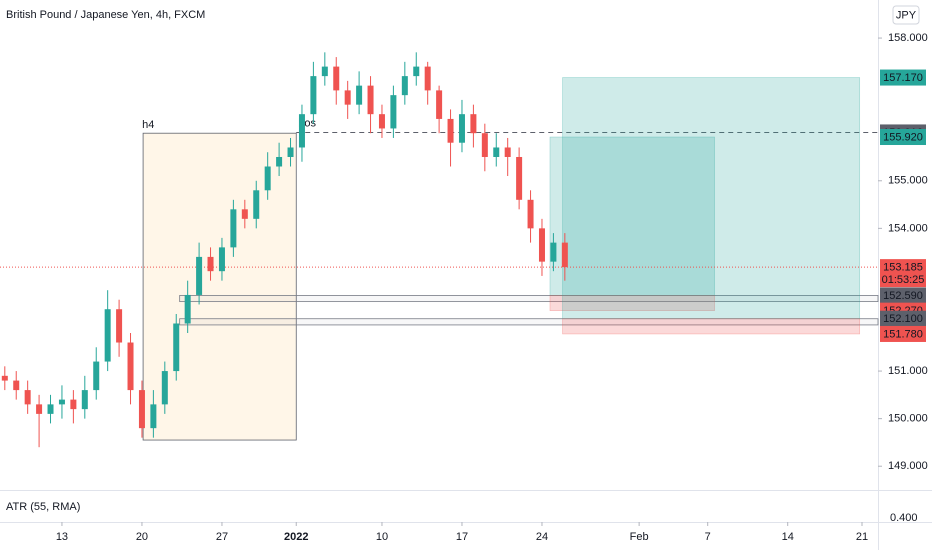  What do you see at coordinates (908, 38) in the screenshot?
I see `y-tick-label: 158.000` at bounding box center [908, 38].